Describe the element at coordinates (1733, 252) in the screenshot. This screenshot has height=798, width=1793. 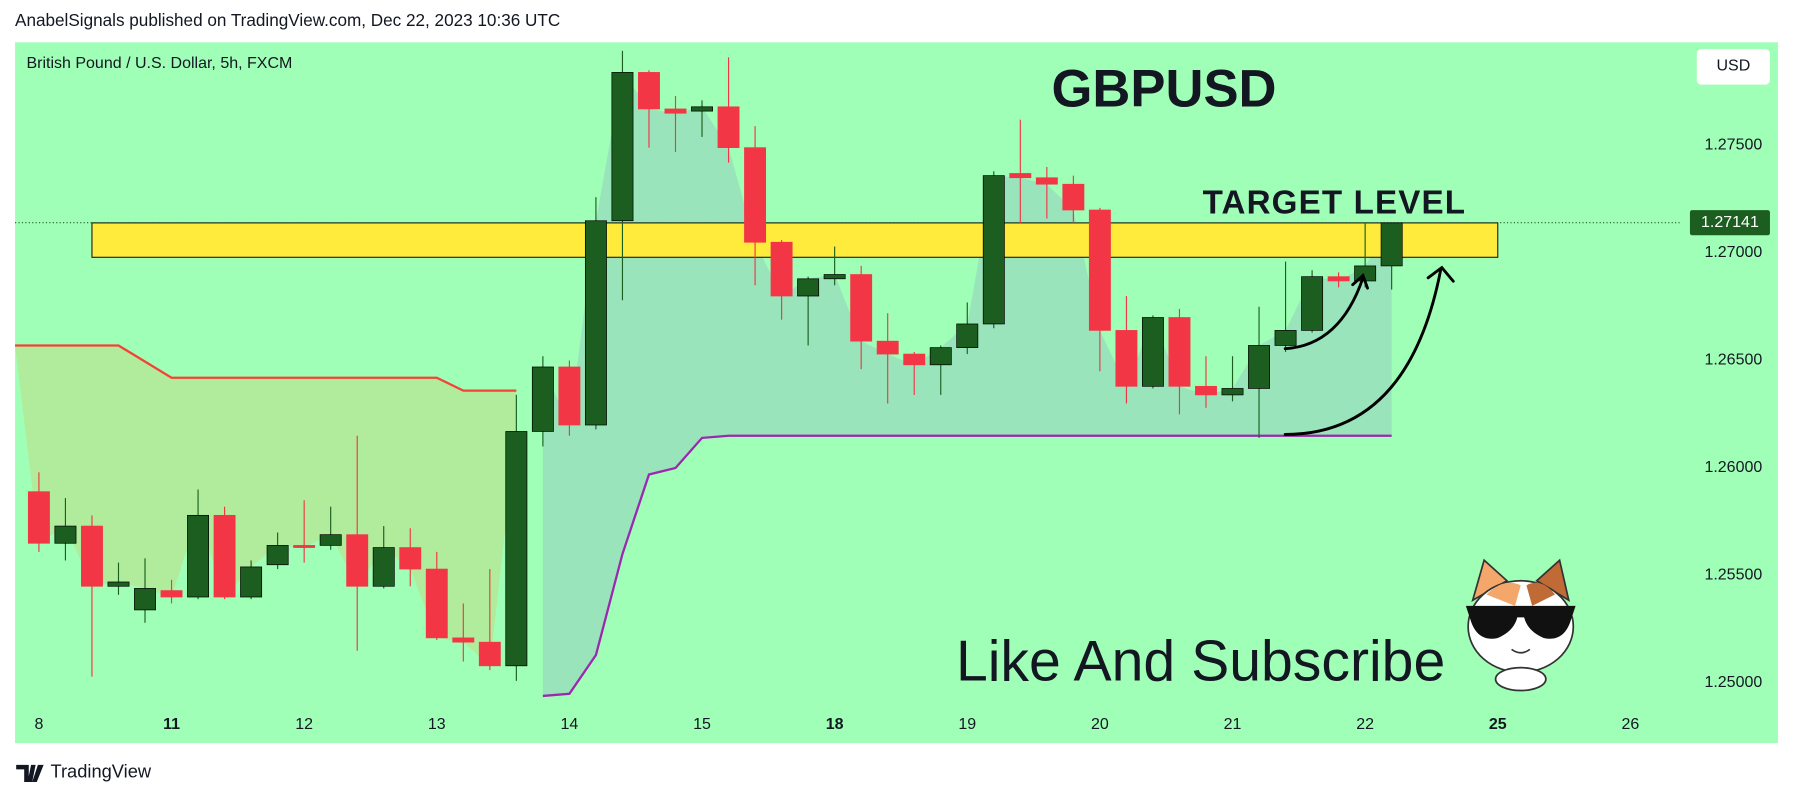
I see `y-tick-label: 1.27000` at that location.